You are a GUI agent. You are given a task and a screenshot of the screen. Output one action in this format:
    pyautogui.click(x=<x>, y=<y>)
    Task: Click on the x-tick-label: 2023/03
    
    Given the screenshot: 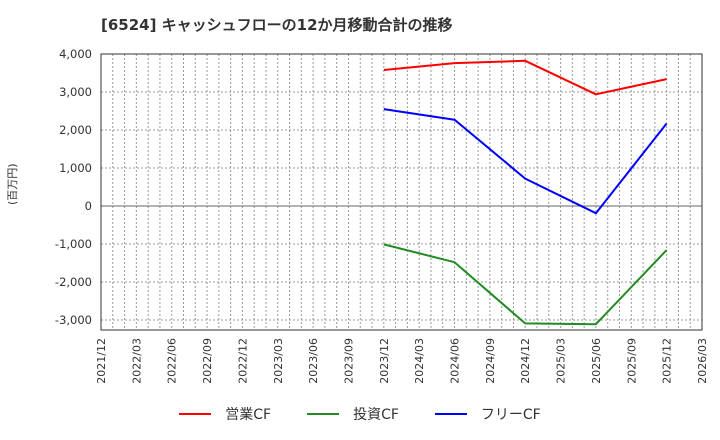 What is the action you would take?
    pyautogui.click(x=278, y=361)
    